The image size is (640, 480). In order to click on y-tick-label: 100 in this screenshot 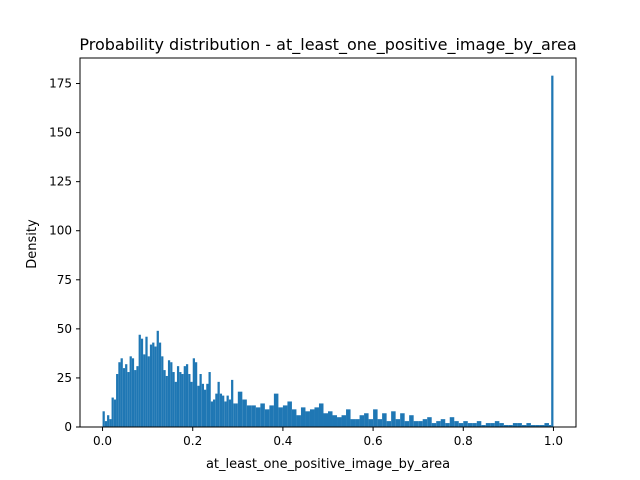, I will do `click(60, 231)`.